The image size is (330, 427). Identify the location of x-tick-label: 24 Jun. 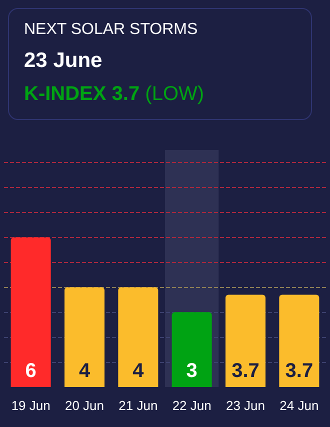
(299, 405).